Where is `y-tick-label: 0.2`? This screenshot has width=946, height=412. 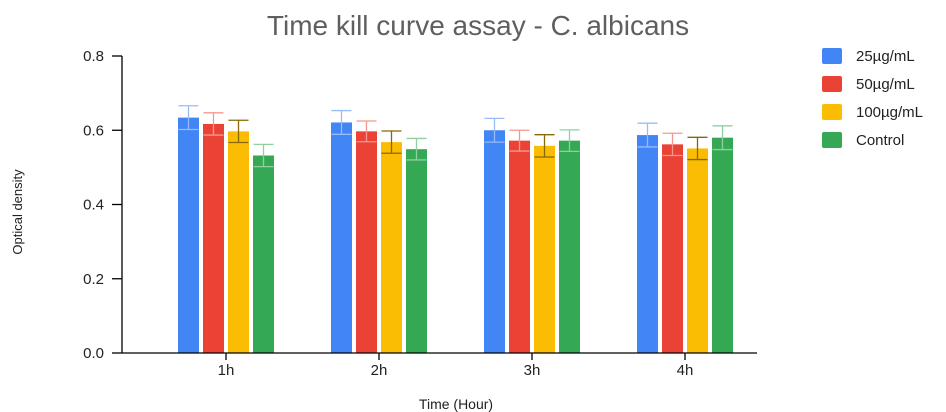
y-tick-label: 0.2 is located at coordinates (93, 279).